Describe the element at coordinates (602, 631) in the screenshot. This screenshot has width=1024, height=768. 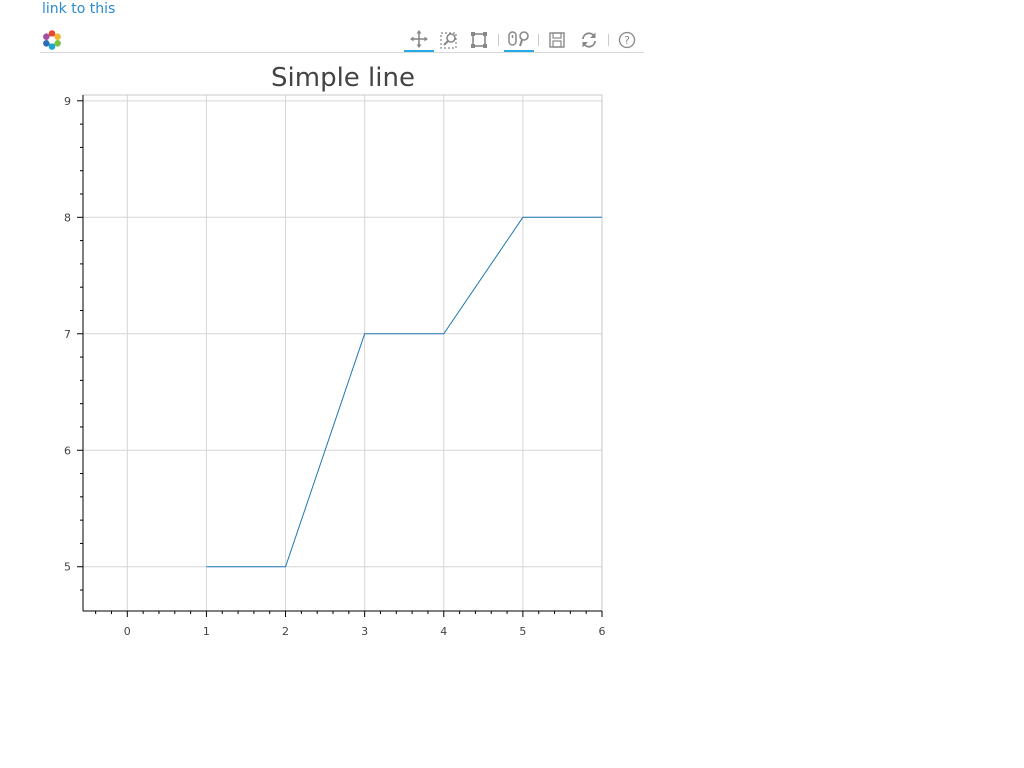
I see `x-tick-label: 6` at that location.